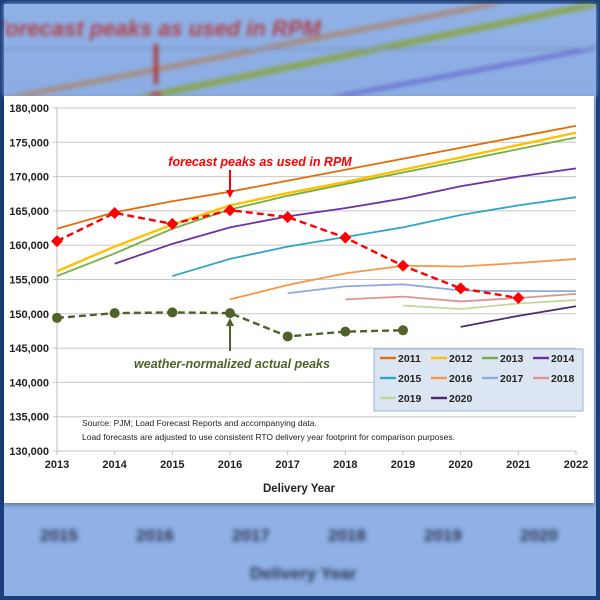 The image size is (600, 600). I want to click on x-tick-label: 2017, so click(287, 465).